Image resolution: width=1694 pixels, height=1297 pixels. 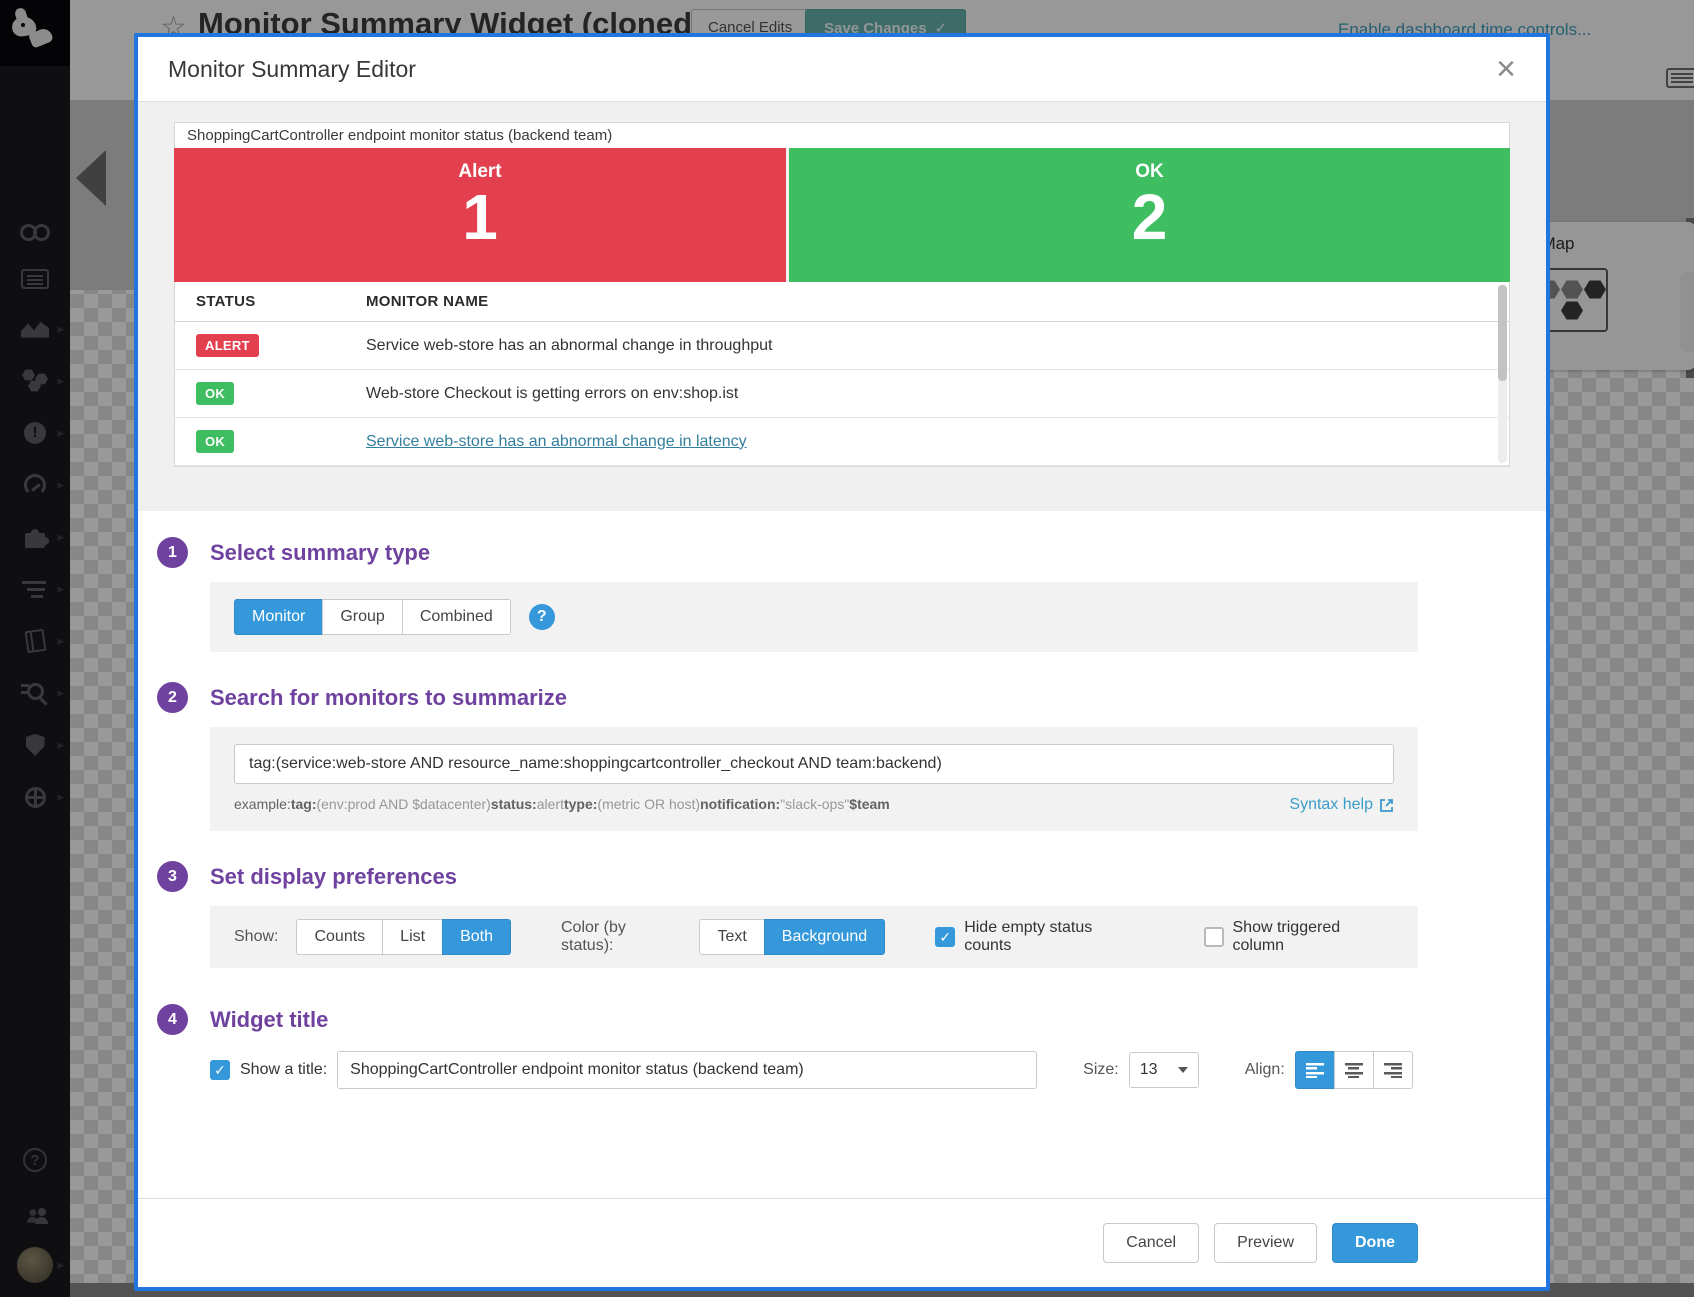 I want to click on alert-circle-icon: !, so click(x=35, y=433).